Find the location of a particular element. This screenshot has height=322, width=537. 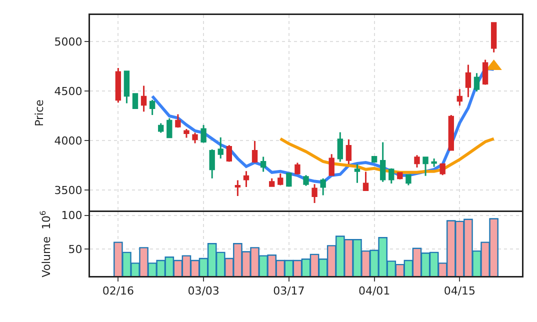

x-tick-label: 04/01 is located at coordinates (374, 291).